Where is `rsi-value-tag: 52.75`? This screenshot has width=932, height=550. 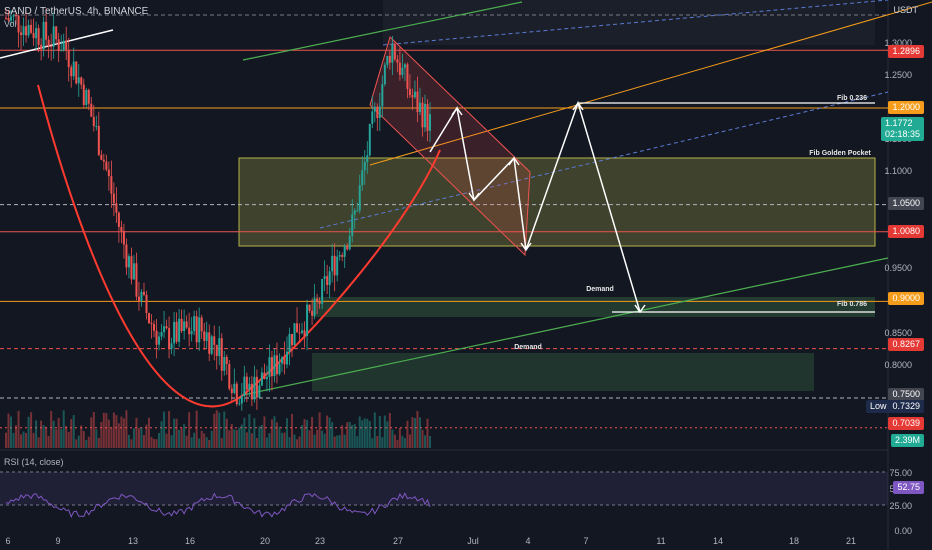 rsi-value-tag: 52.75 is located at coordinates (908, 487).